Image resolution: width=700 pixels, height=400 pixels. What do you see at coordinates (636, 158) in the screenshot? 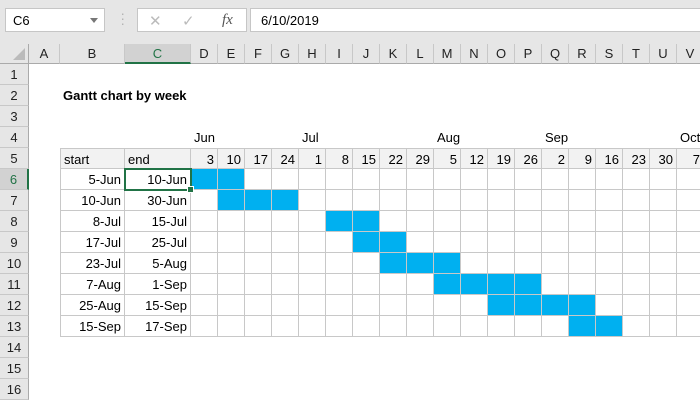
I see `week-header: 23` at bounding box center [636, 158].